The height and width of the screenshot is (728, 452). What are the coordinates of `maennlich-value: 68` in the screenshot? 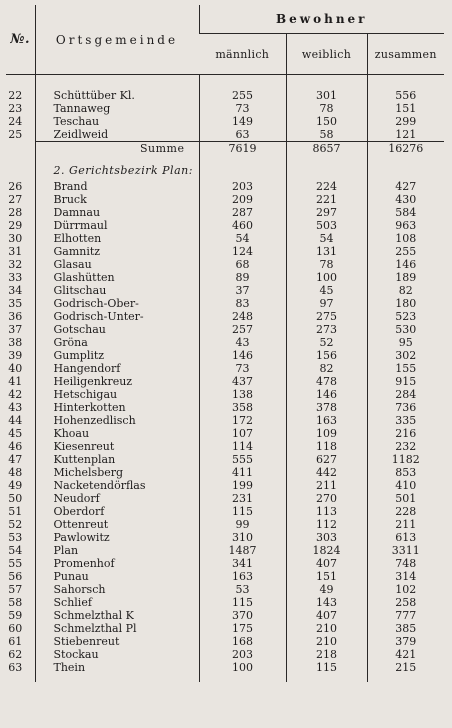 It's located at (242, 264).